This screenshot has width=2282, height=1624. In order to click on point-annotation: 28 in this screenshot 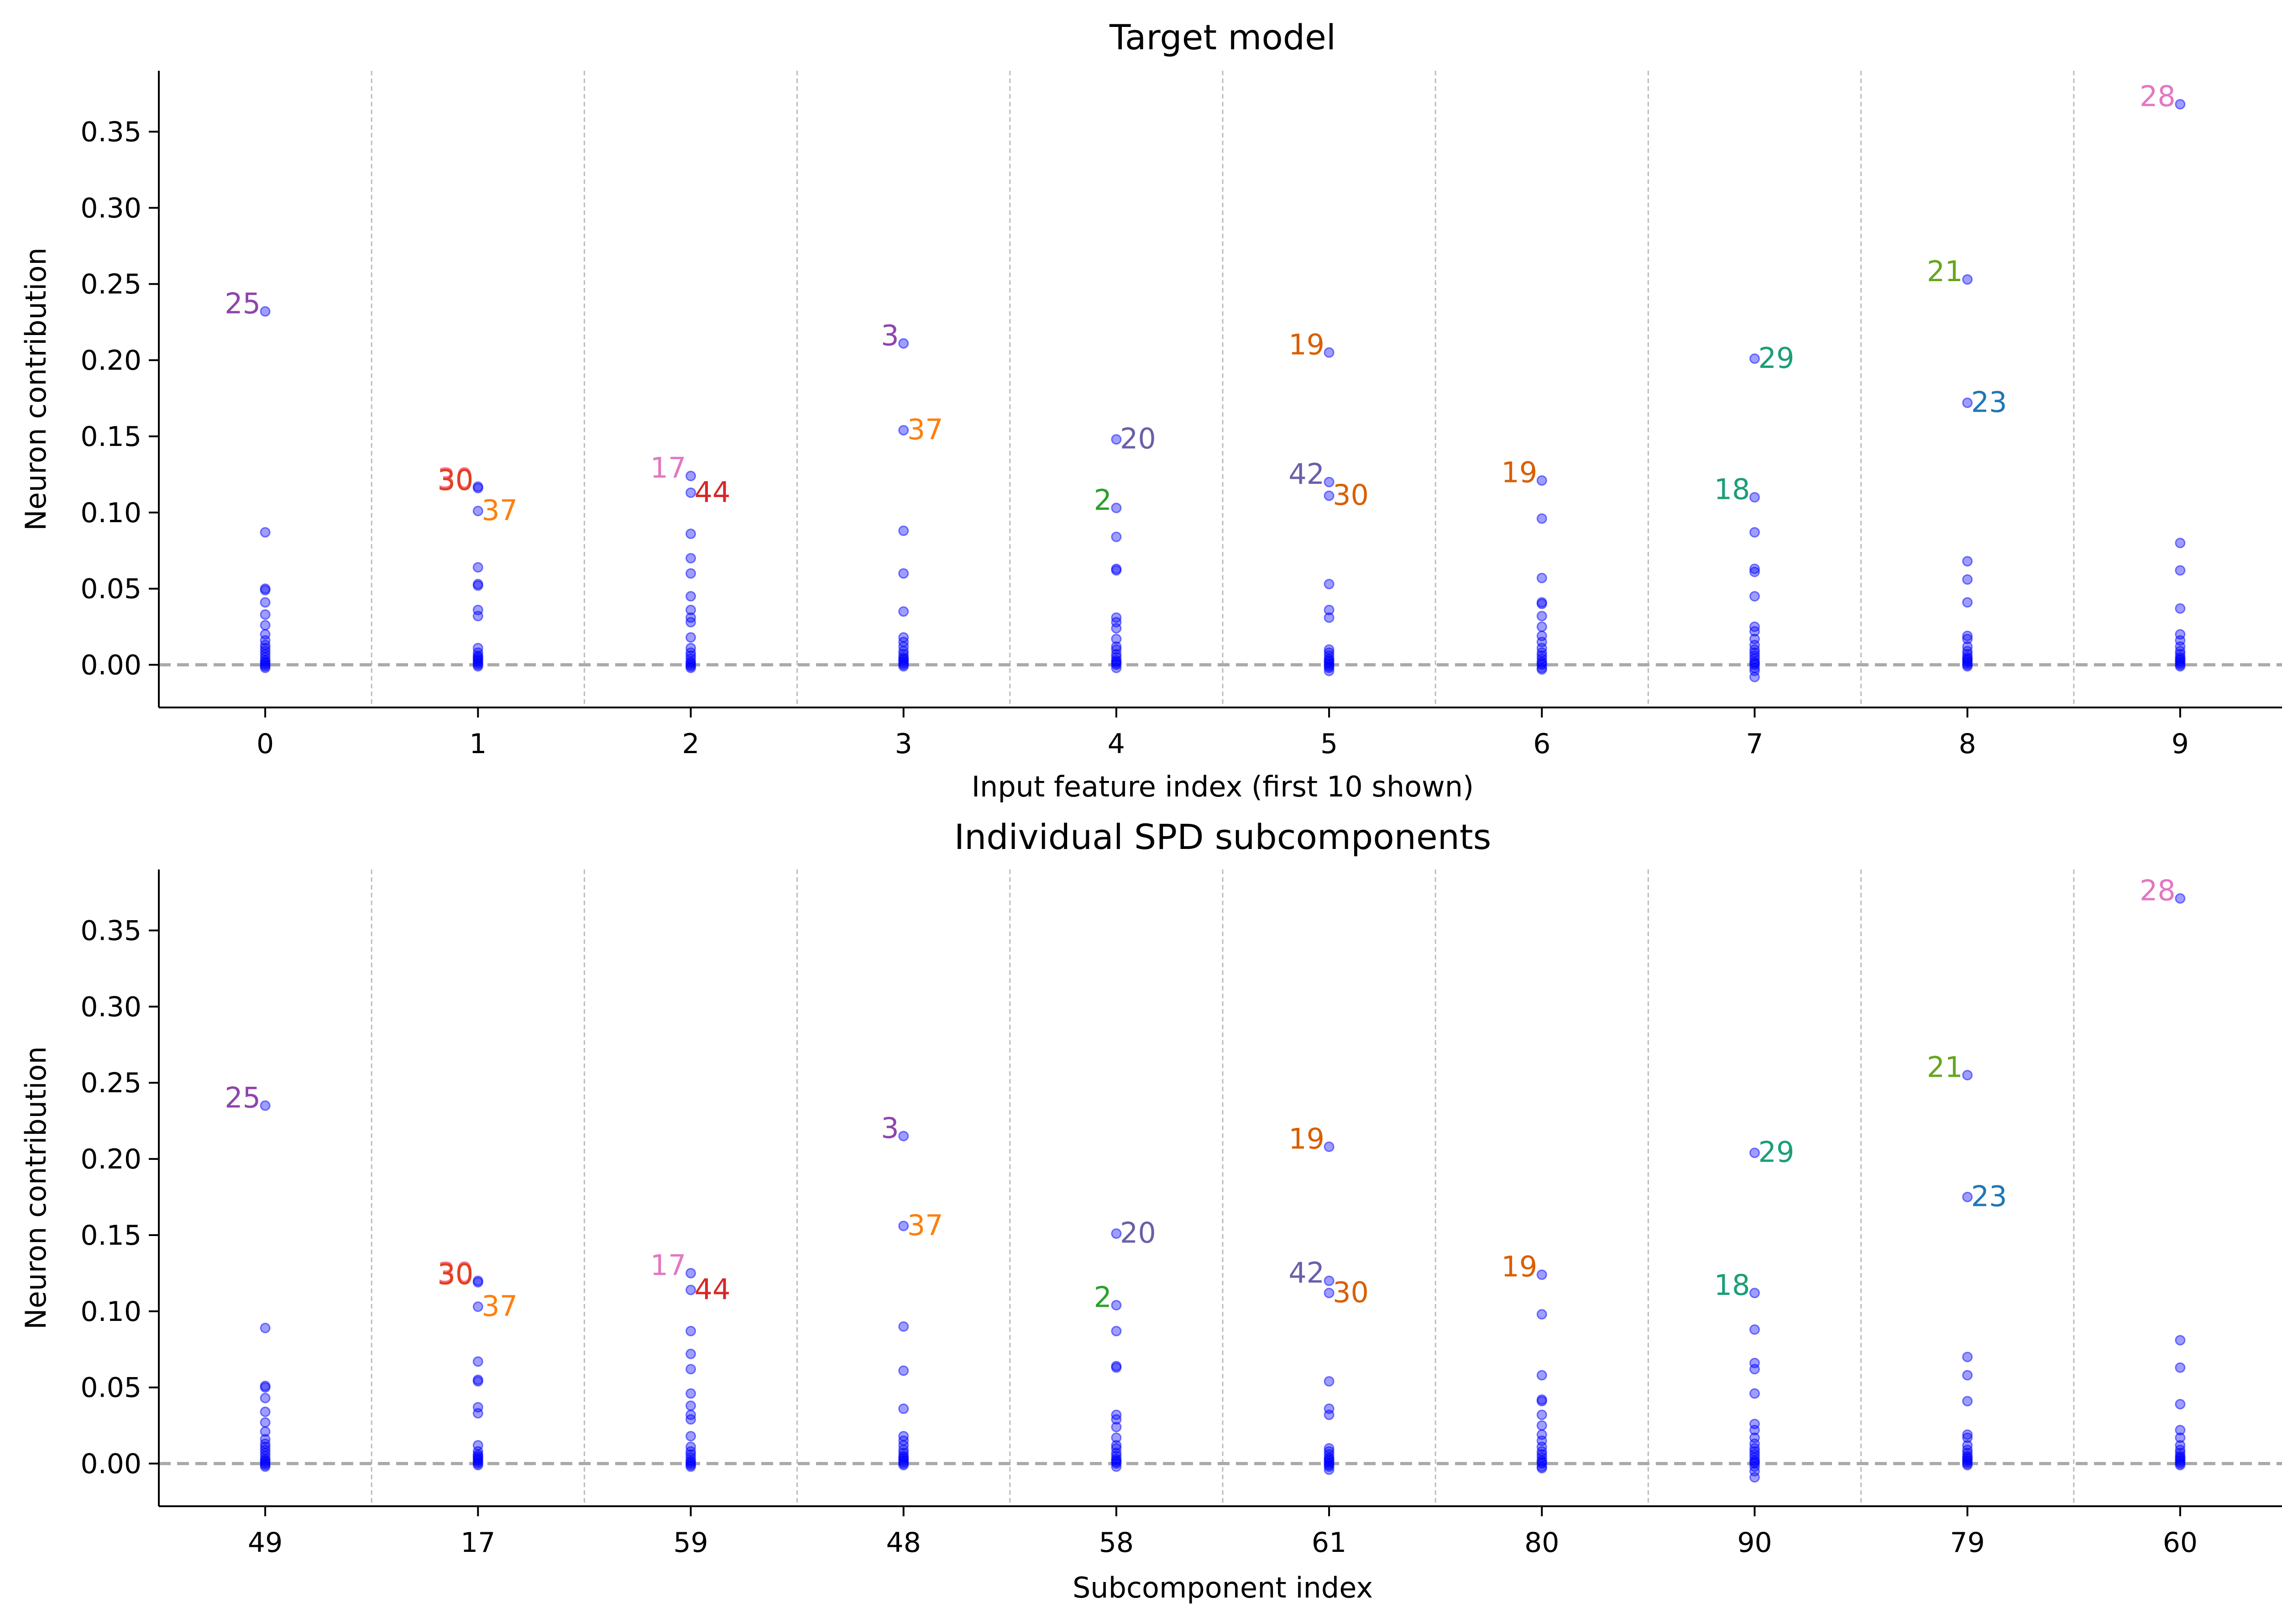, I will do `click(2158, 890)`.